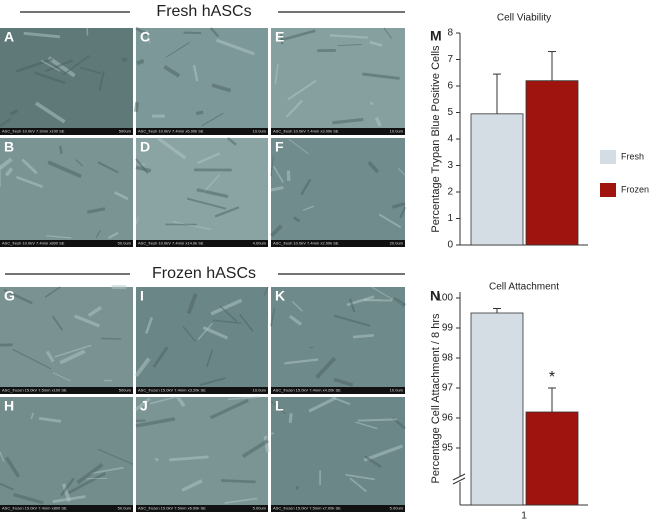  What do you see at coordinates (450, 165) in the screenshot?
I see `y-tick-label: 3` at bounding box center [450, 165].